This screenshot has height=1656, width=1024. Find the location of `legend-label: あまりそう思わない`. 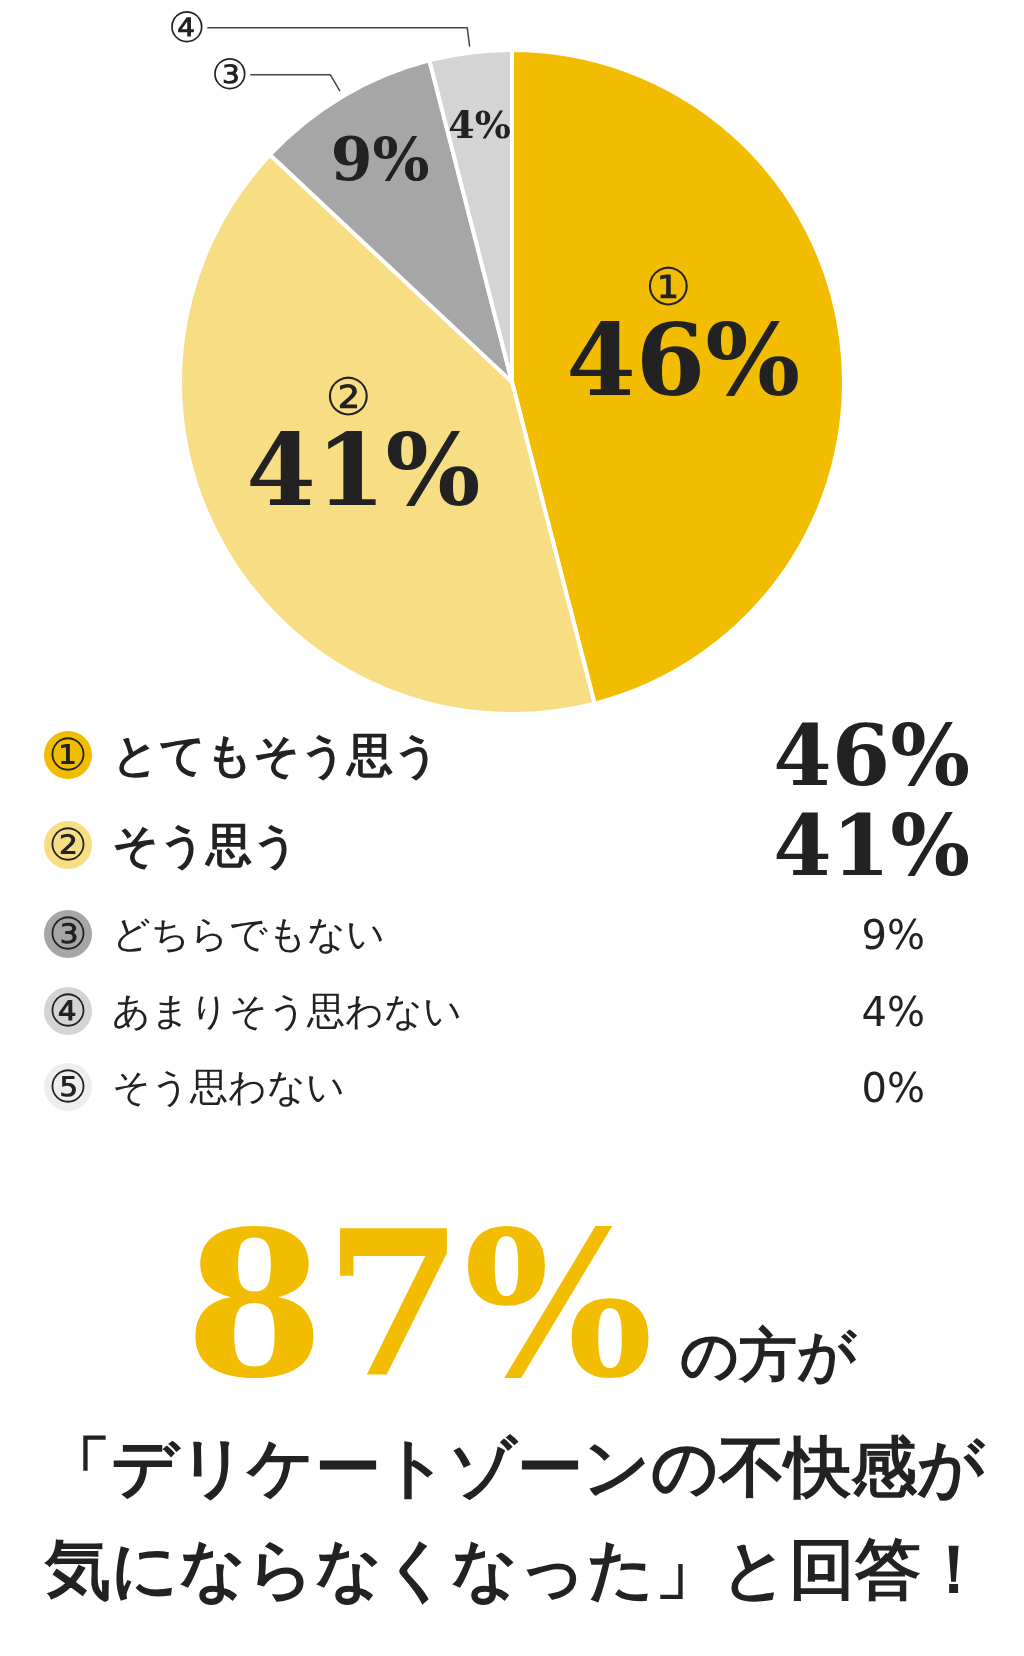

legend-label: あまりそう思わない is located at coordinates (287, 1011).